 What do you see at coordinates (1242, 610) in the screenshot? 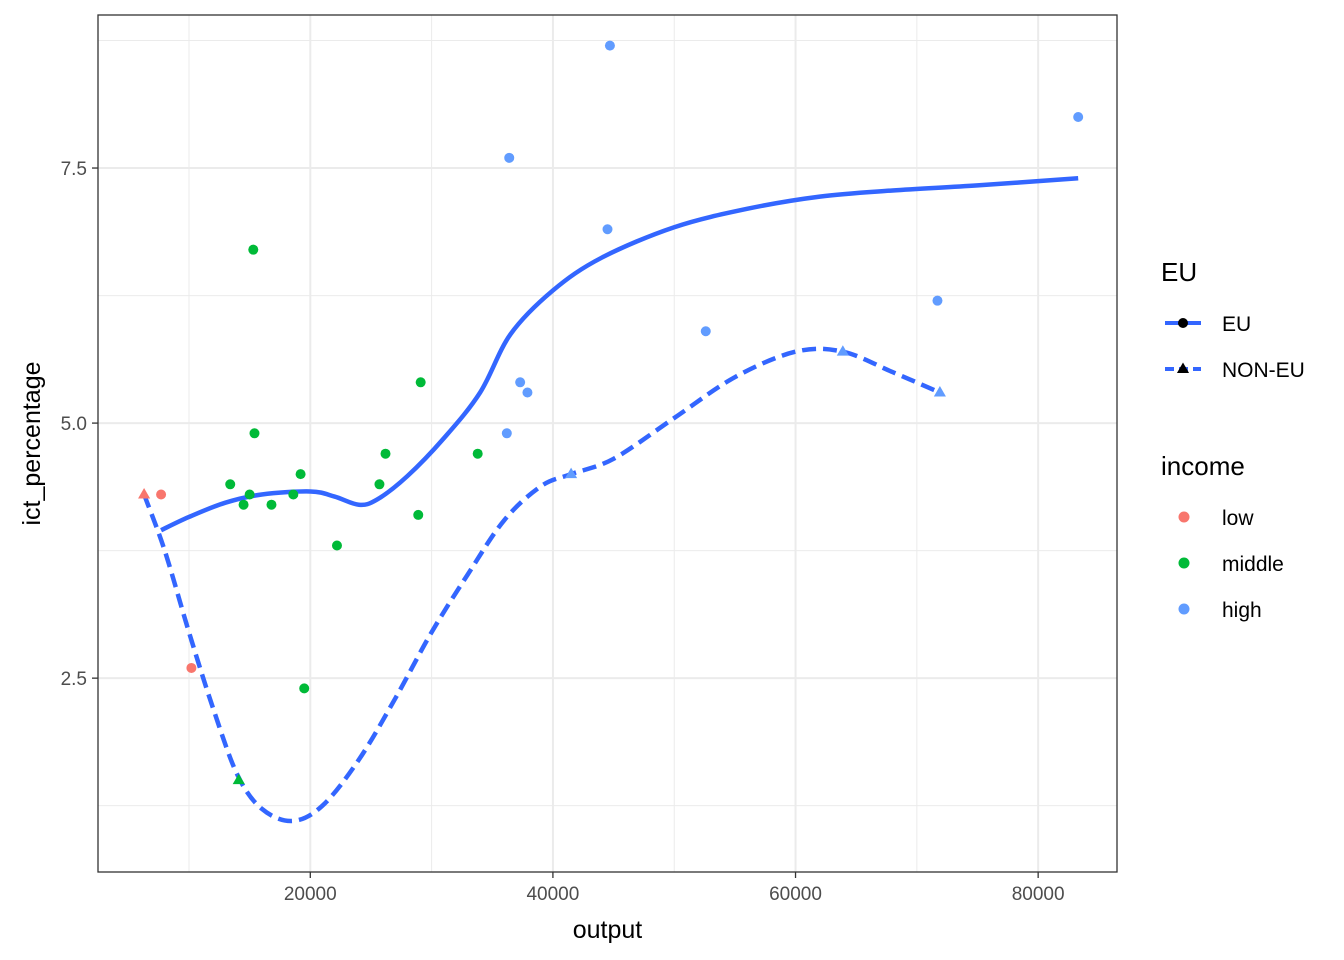
I see `legend-income-label: high` at bounding box center [1242, 610].